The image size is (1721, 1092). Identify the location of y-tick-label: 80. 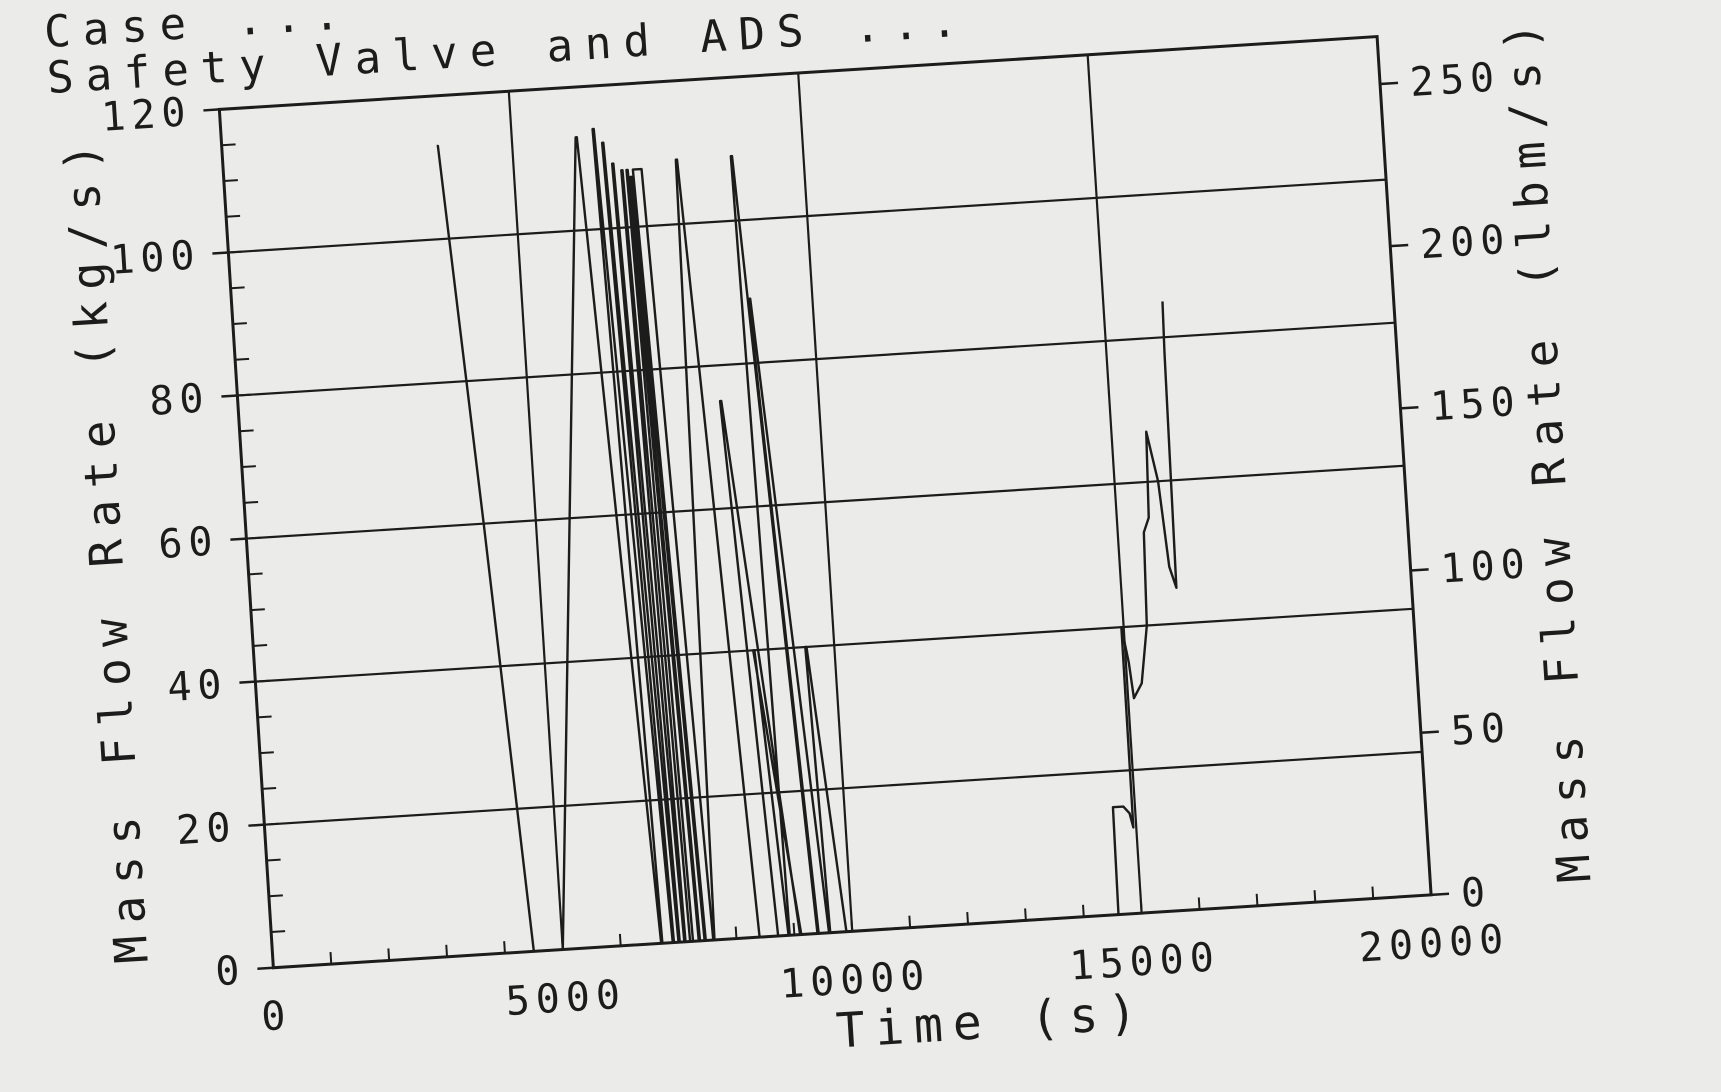
(179, 400).